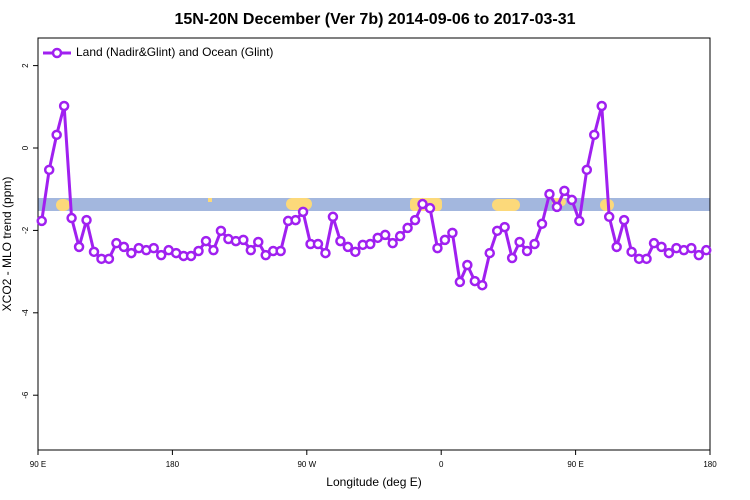  What do you see at coordinates (25, 147) in the screenshot?
I see `y-tick-label: 0` at bounding box center [25, 147].